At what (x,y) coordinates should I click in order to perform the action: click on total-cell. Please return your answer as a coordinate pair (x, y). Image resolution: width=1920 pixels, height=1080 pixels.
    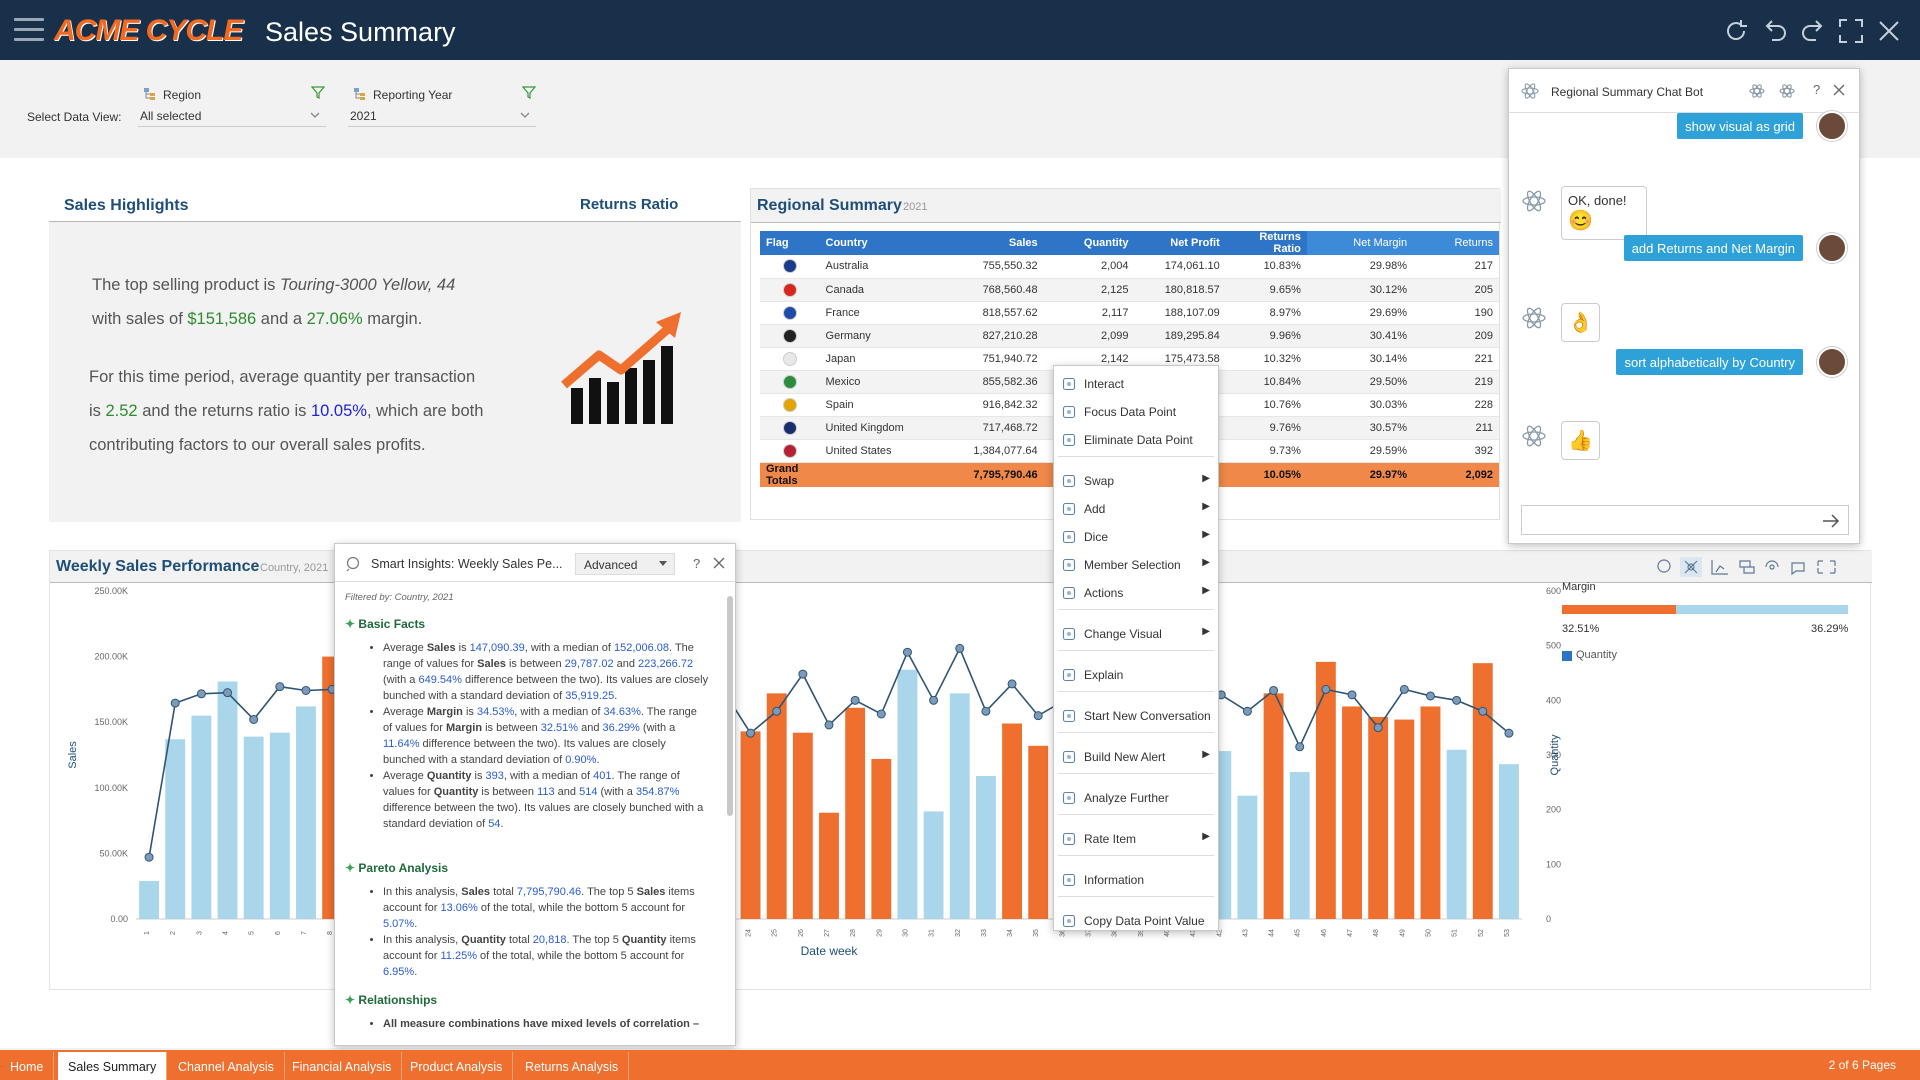
    Looking at the image, I should click on (883, 474).